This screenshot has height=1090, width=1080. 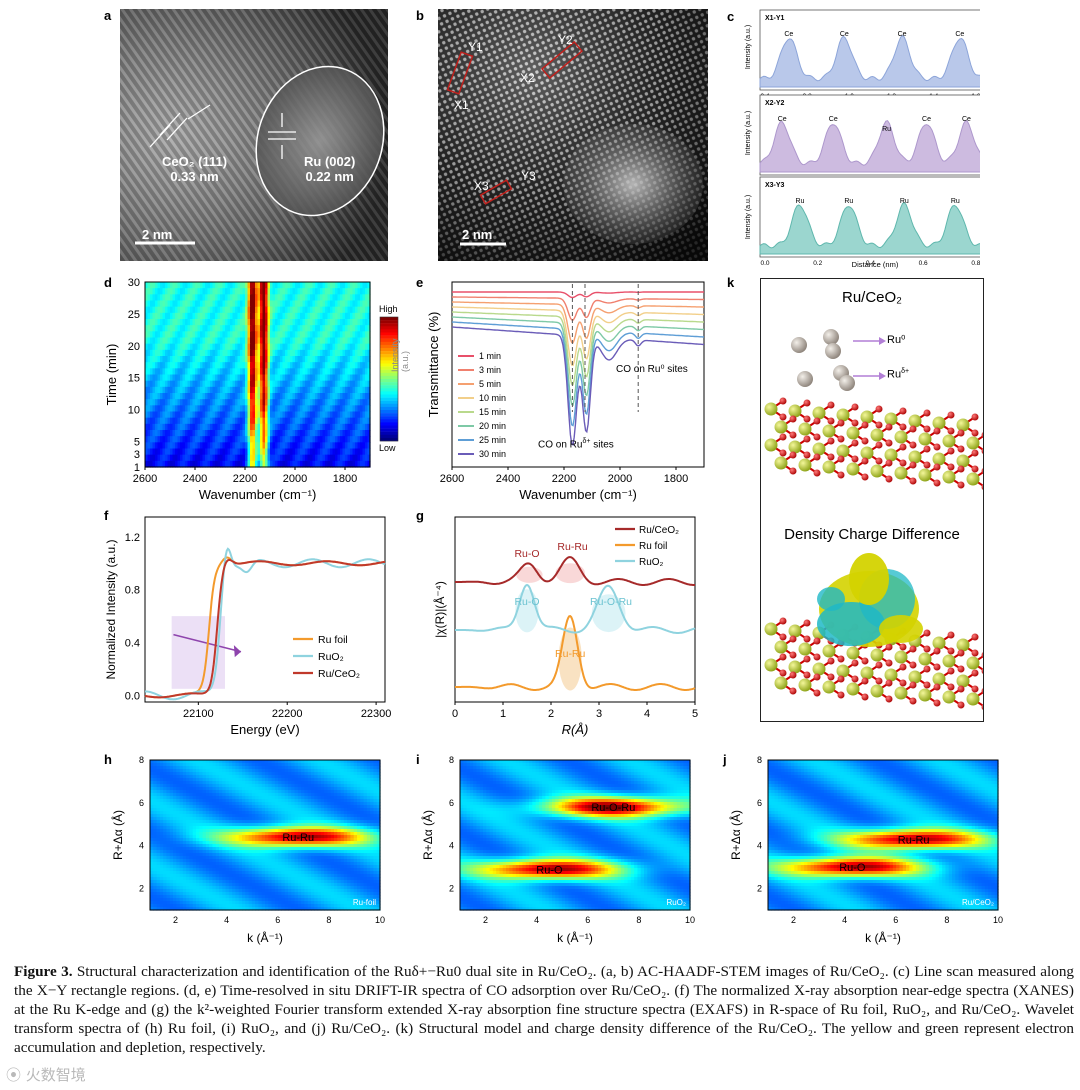 I want to click on k-ce-atom, so click(x=901, y=437).